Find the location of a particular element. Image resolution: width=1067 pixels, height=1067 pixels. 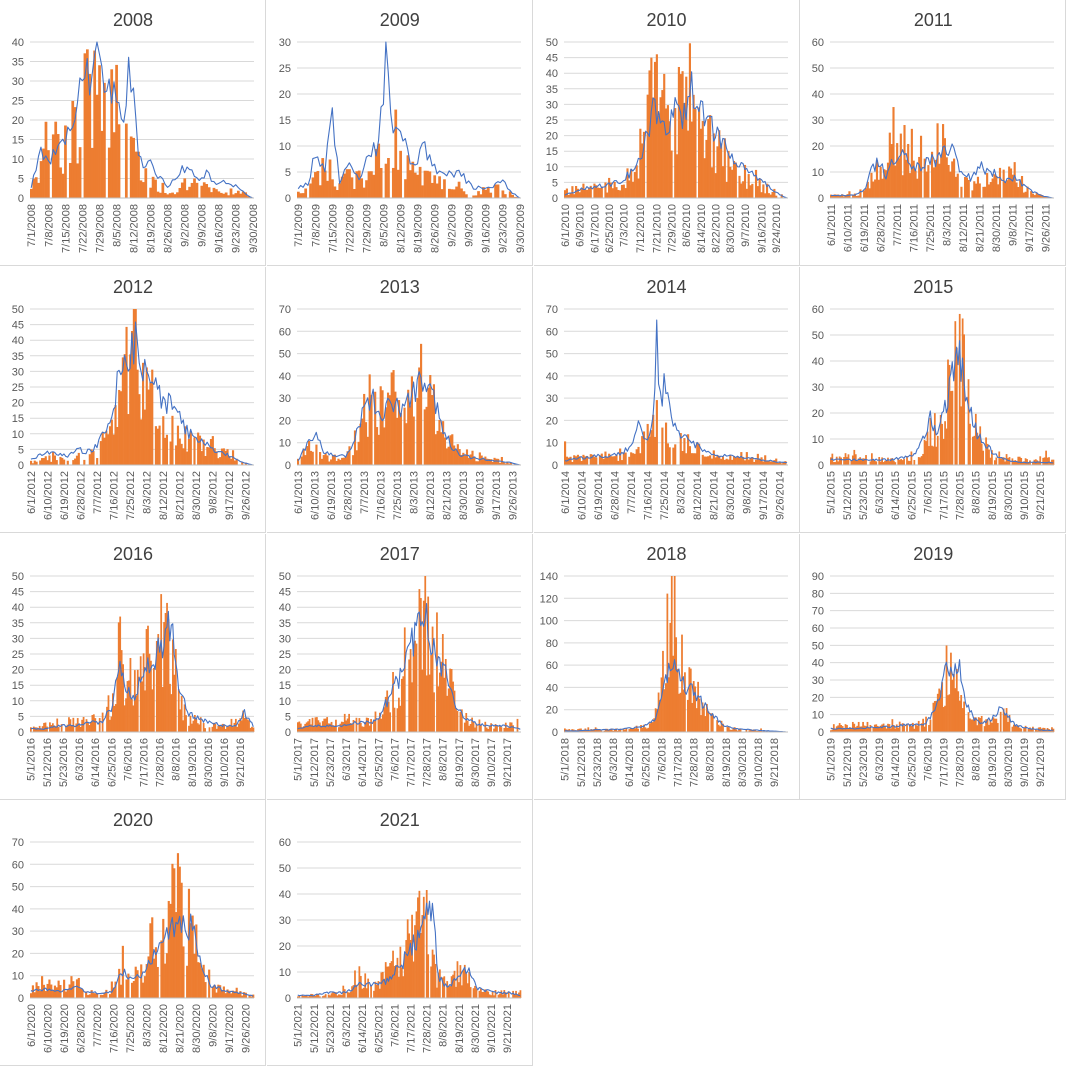

x-tick-label: 6/25/2021 is located at coordinates (379, 1028).